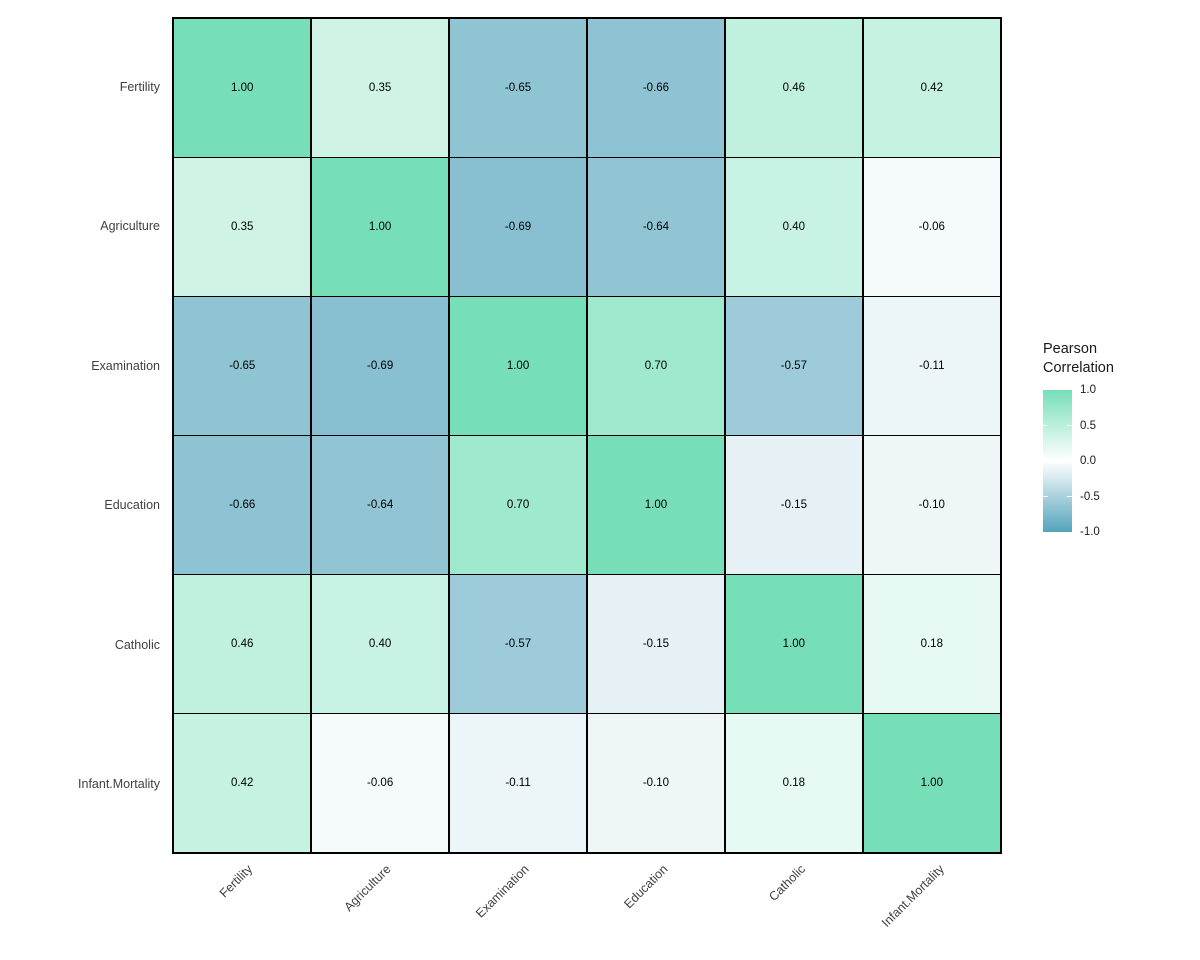 Image resolution: width=1200 pixels, height=960 pixels. Describe the element at coordinates (1070, 349) in the screenshot. I see `legend-title-line: Pearson` at that location.